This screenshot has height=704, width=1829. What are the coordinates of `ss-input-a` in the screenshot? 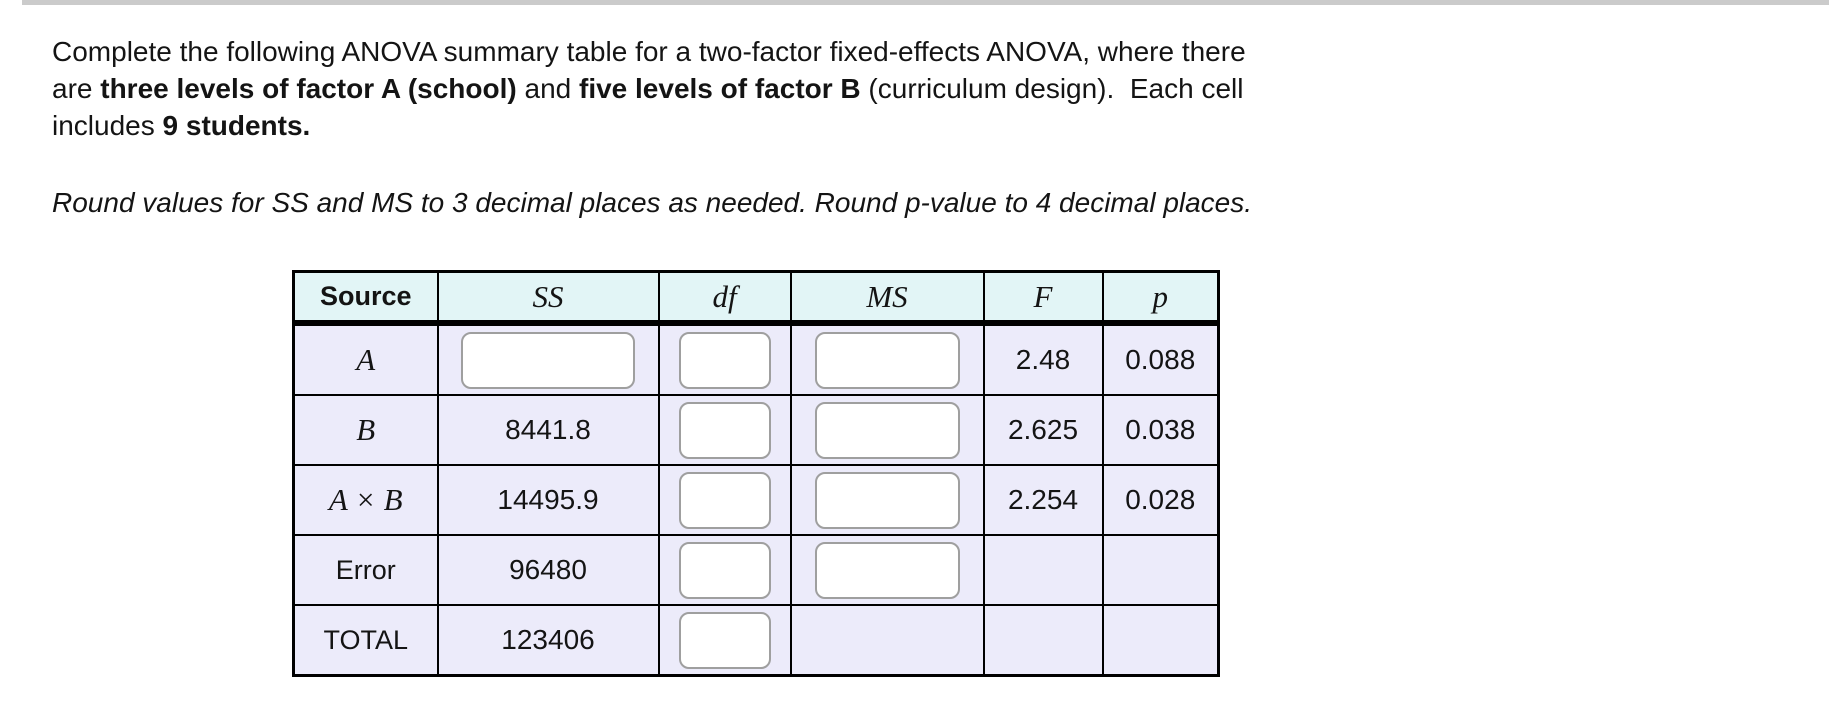 It's located at (548, 360).